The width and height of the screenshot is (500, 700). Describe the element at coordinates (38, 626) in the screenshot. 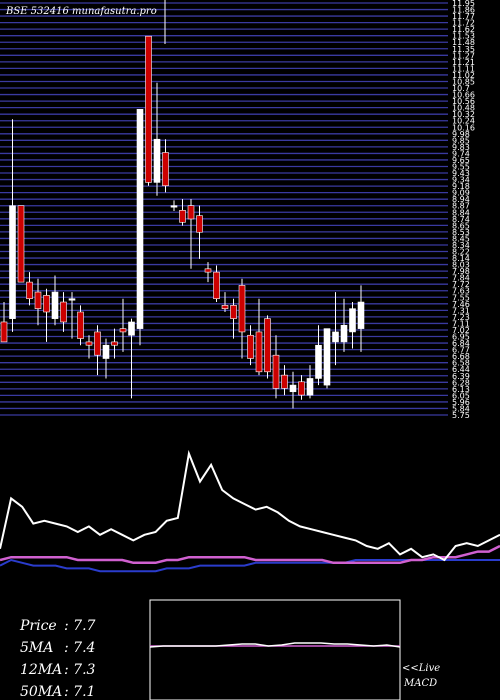

I see `price-label: Price` at that location.